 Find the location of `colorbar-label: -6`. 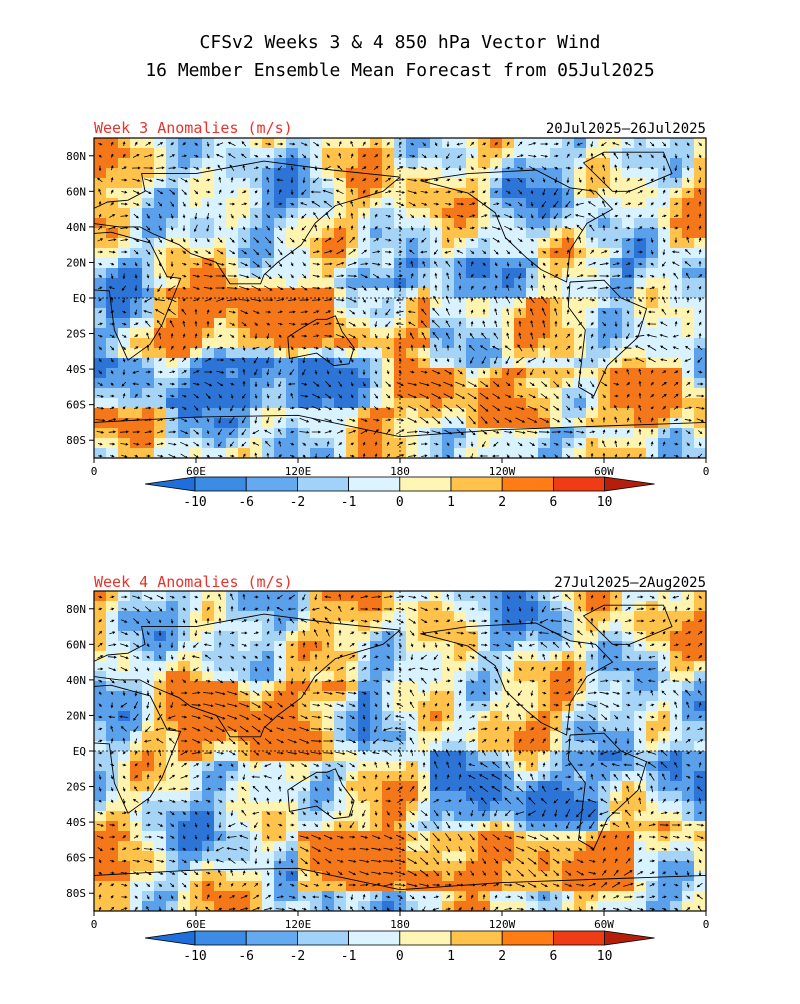

colorbar-label: -6 is located at coordinates (246, 502).